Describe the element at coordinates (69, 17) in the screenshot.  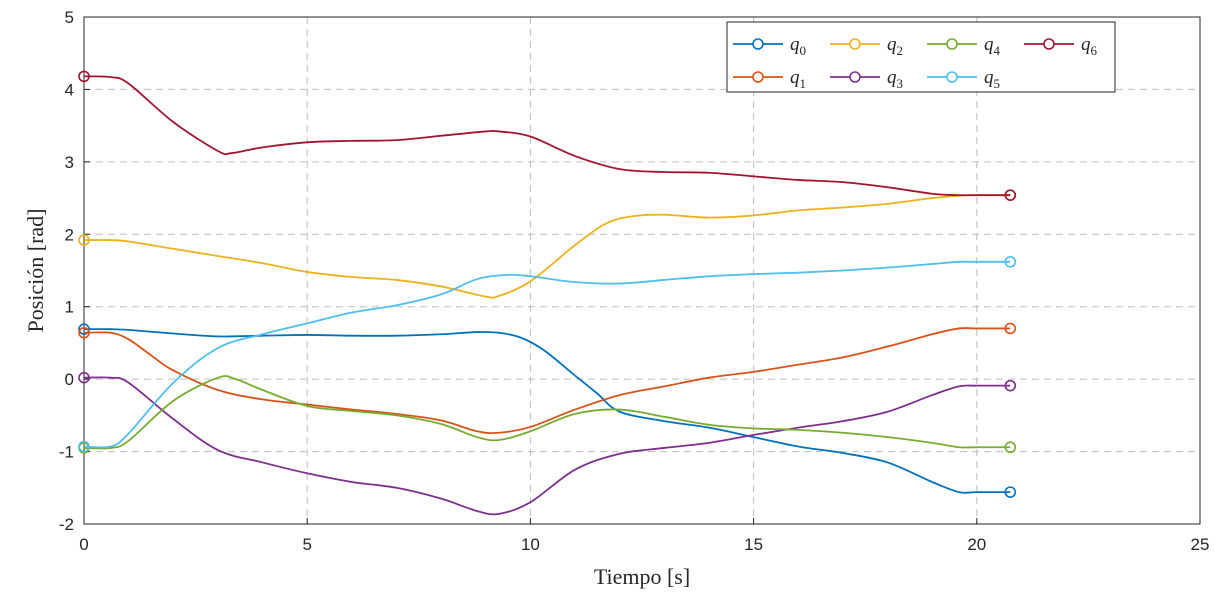
I see `y-tick-label: 5` at that location.